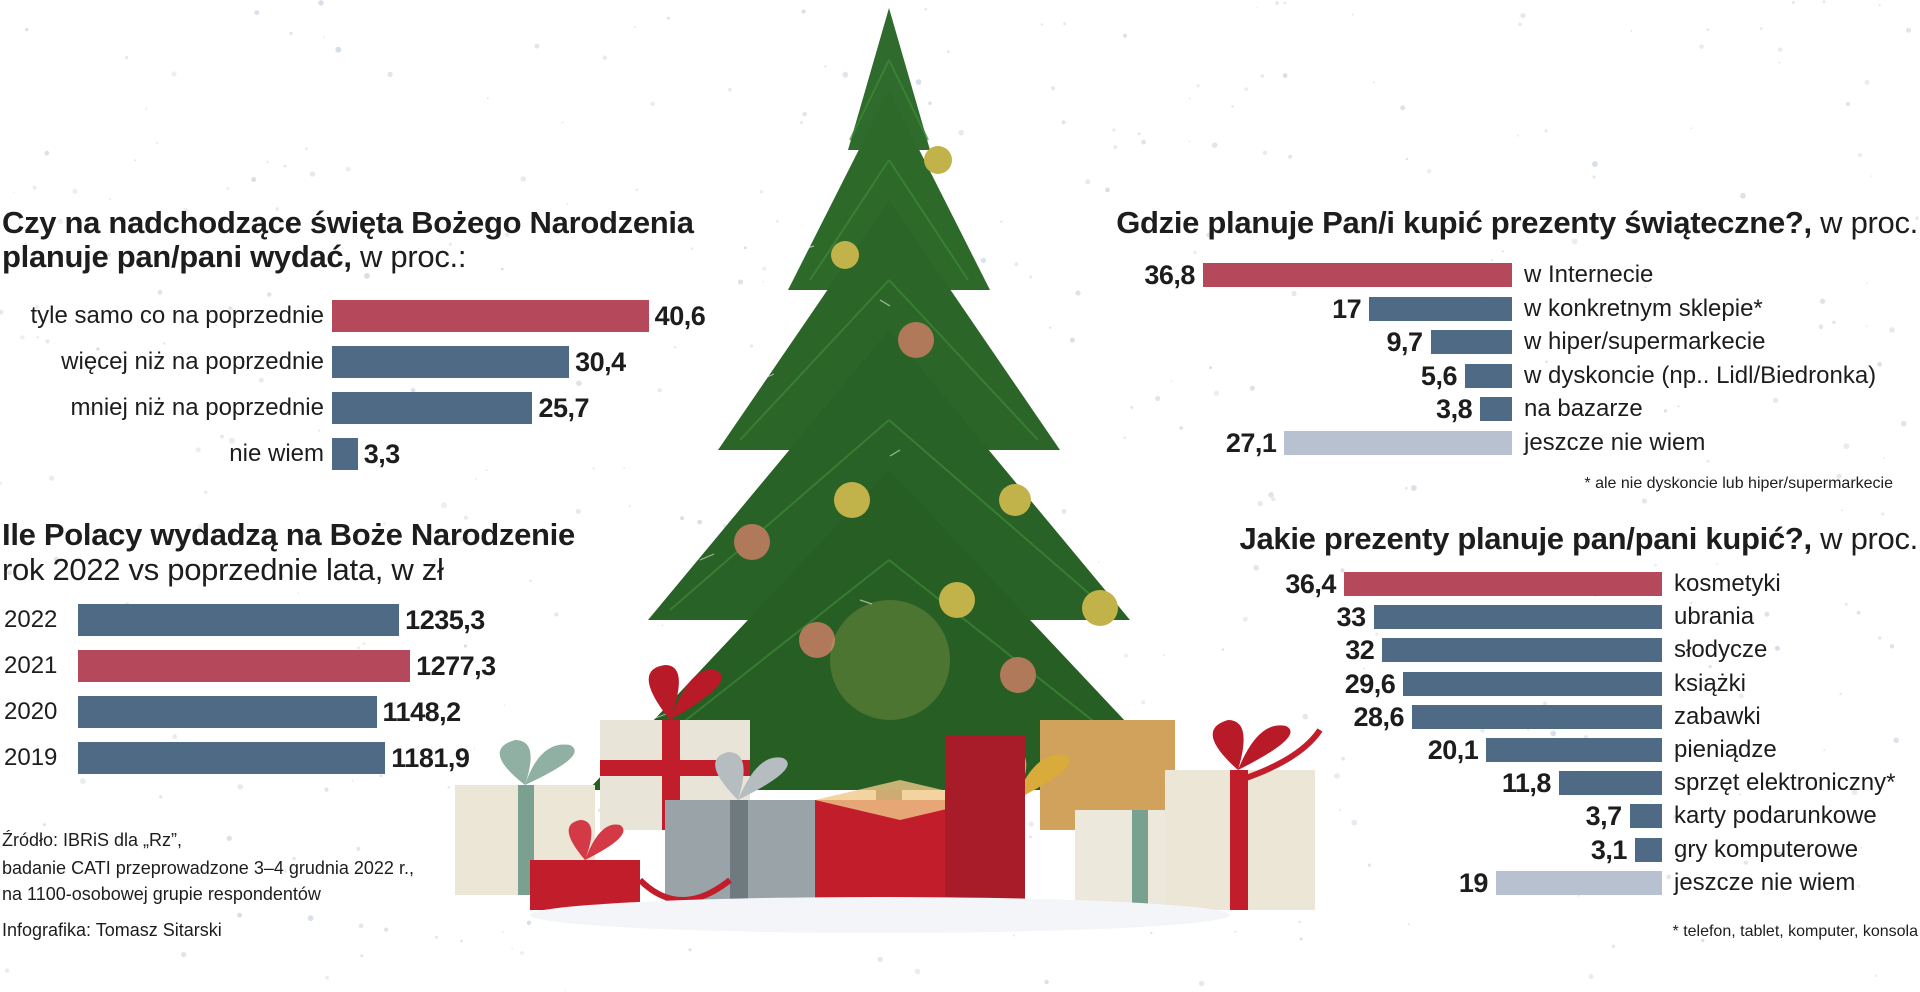 Image resolution: width=1920 pixels, height=992 pixels. I want to click on category-label: zabawki, so click(1717, 716).